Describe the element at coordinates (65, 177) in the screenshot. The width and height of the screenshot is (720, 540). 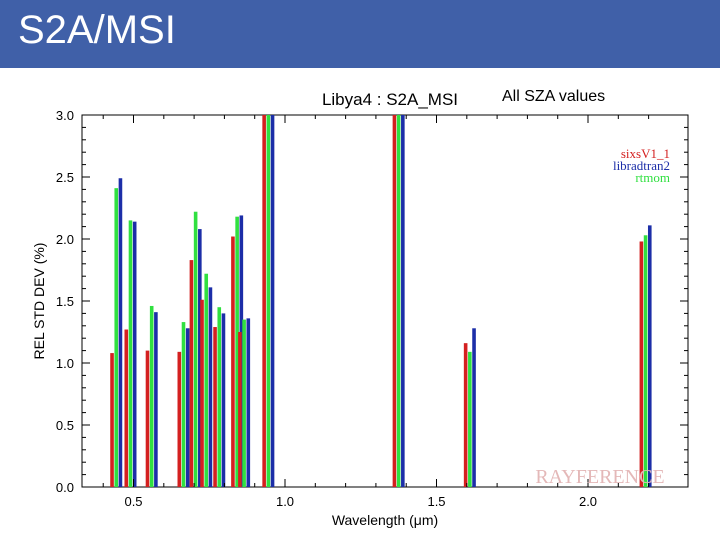
I see `y-tick-label: 2.5` at that location.